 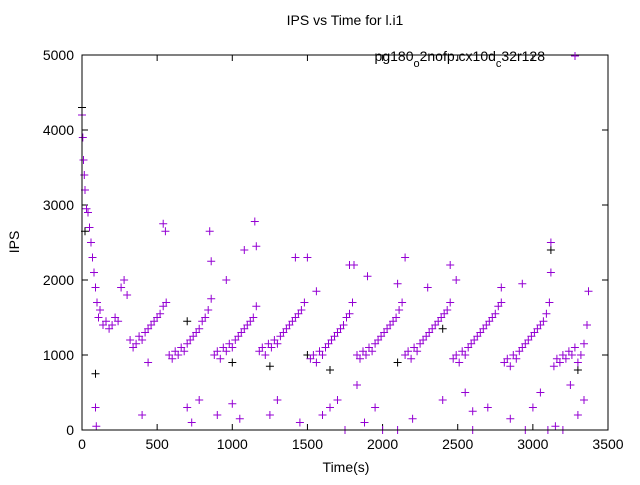 I want to click on legend: pg180o2nofp.cx10dc32r128, so click(x=477, y=59).